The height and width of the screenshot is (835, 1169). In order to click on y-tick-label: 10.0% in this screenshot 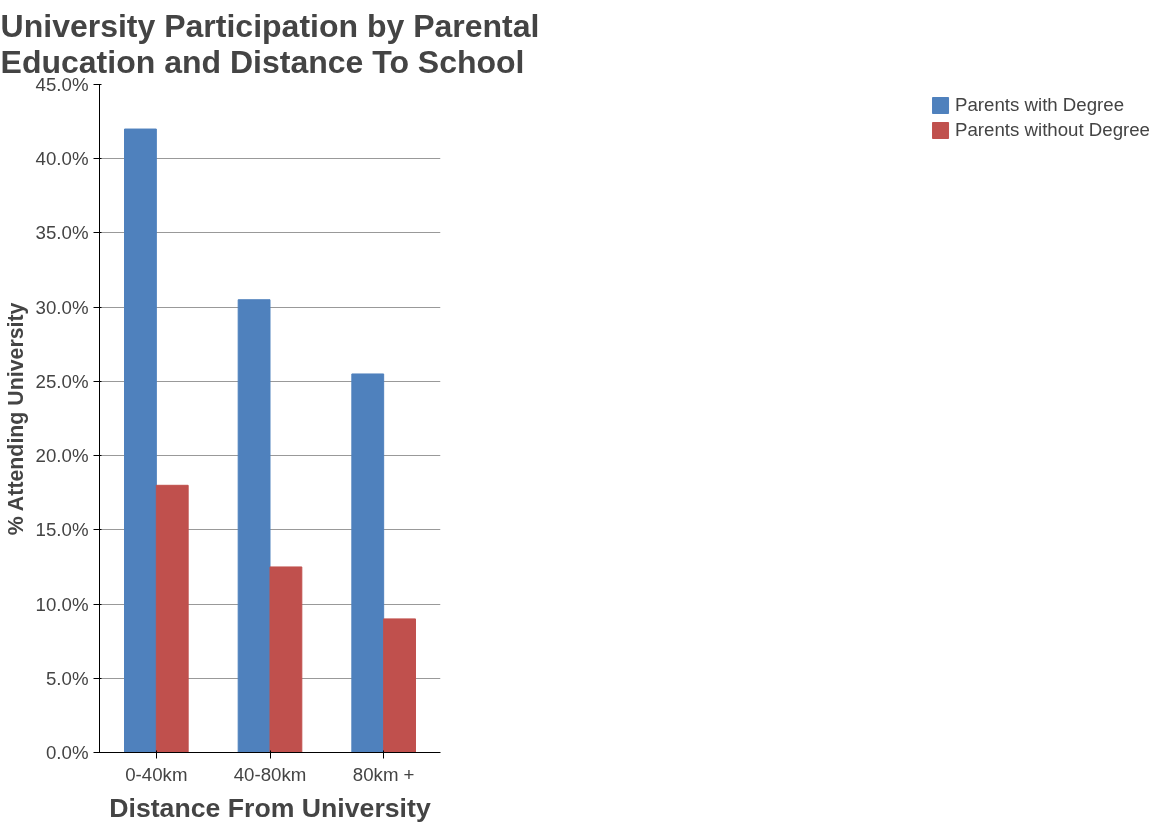, I will do `click(62, 604)`.